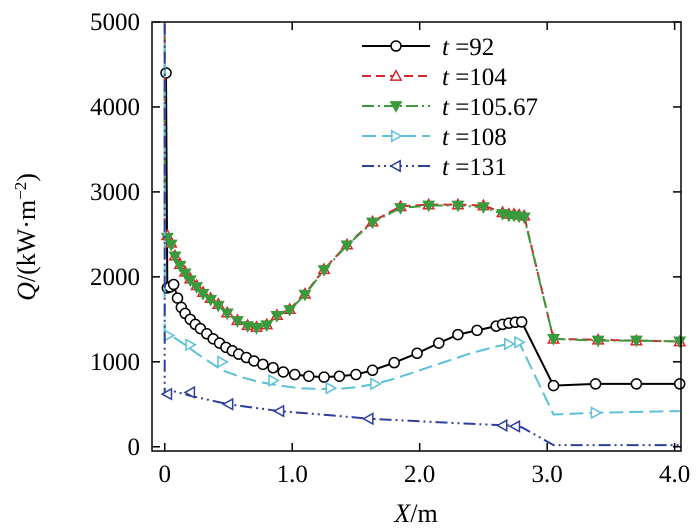  Describe the element at coordinates (134, 447) in the screenshot. I see `y-tick-label: 0` at that location.